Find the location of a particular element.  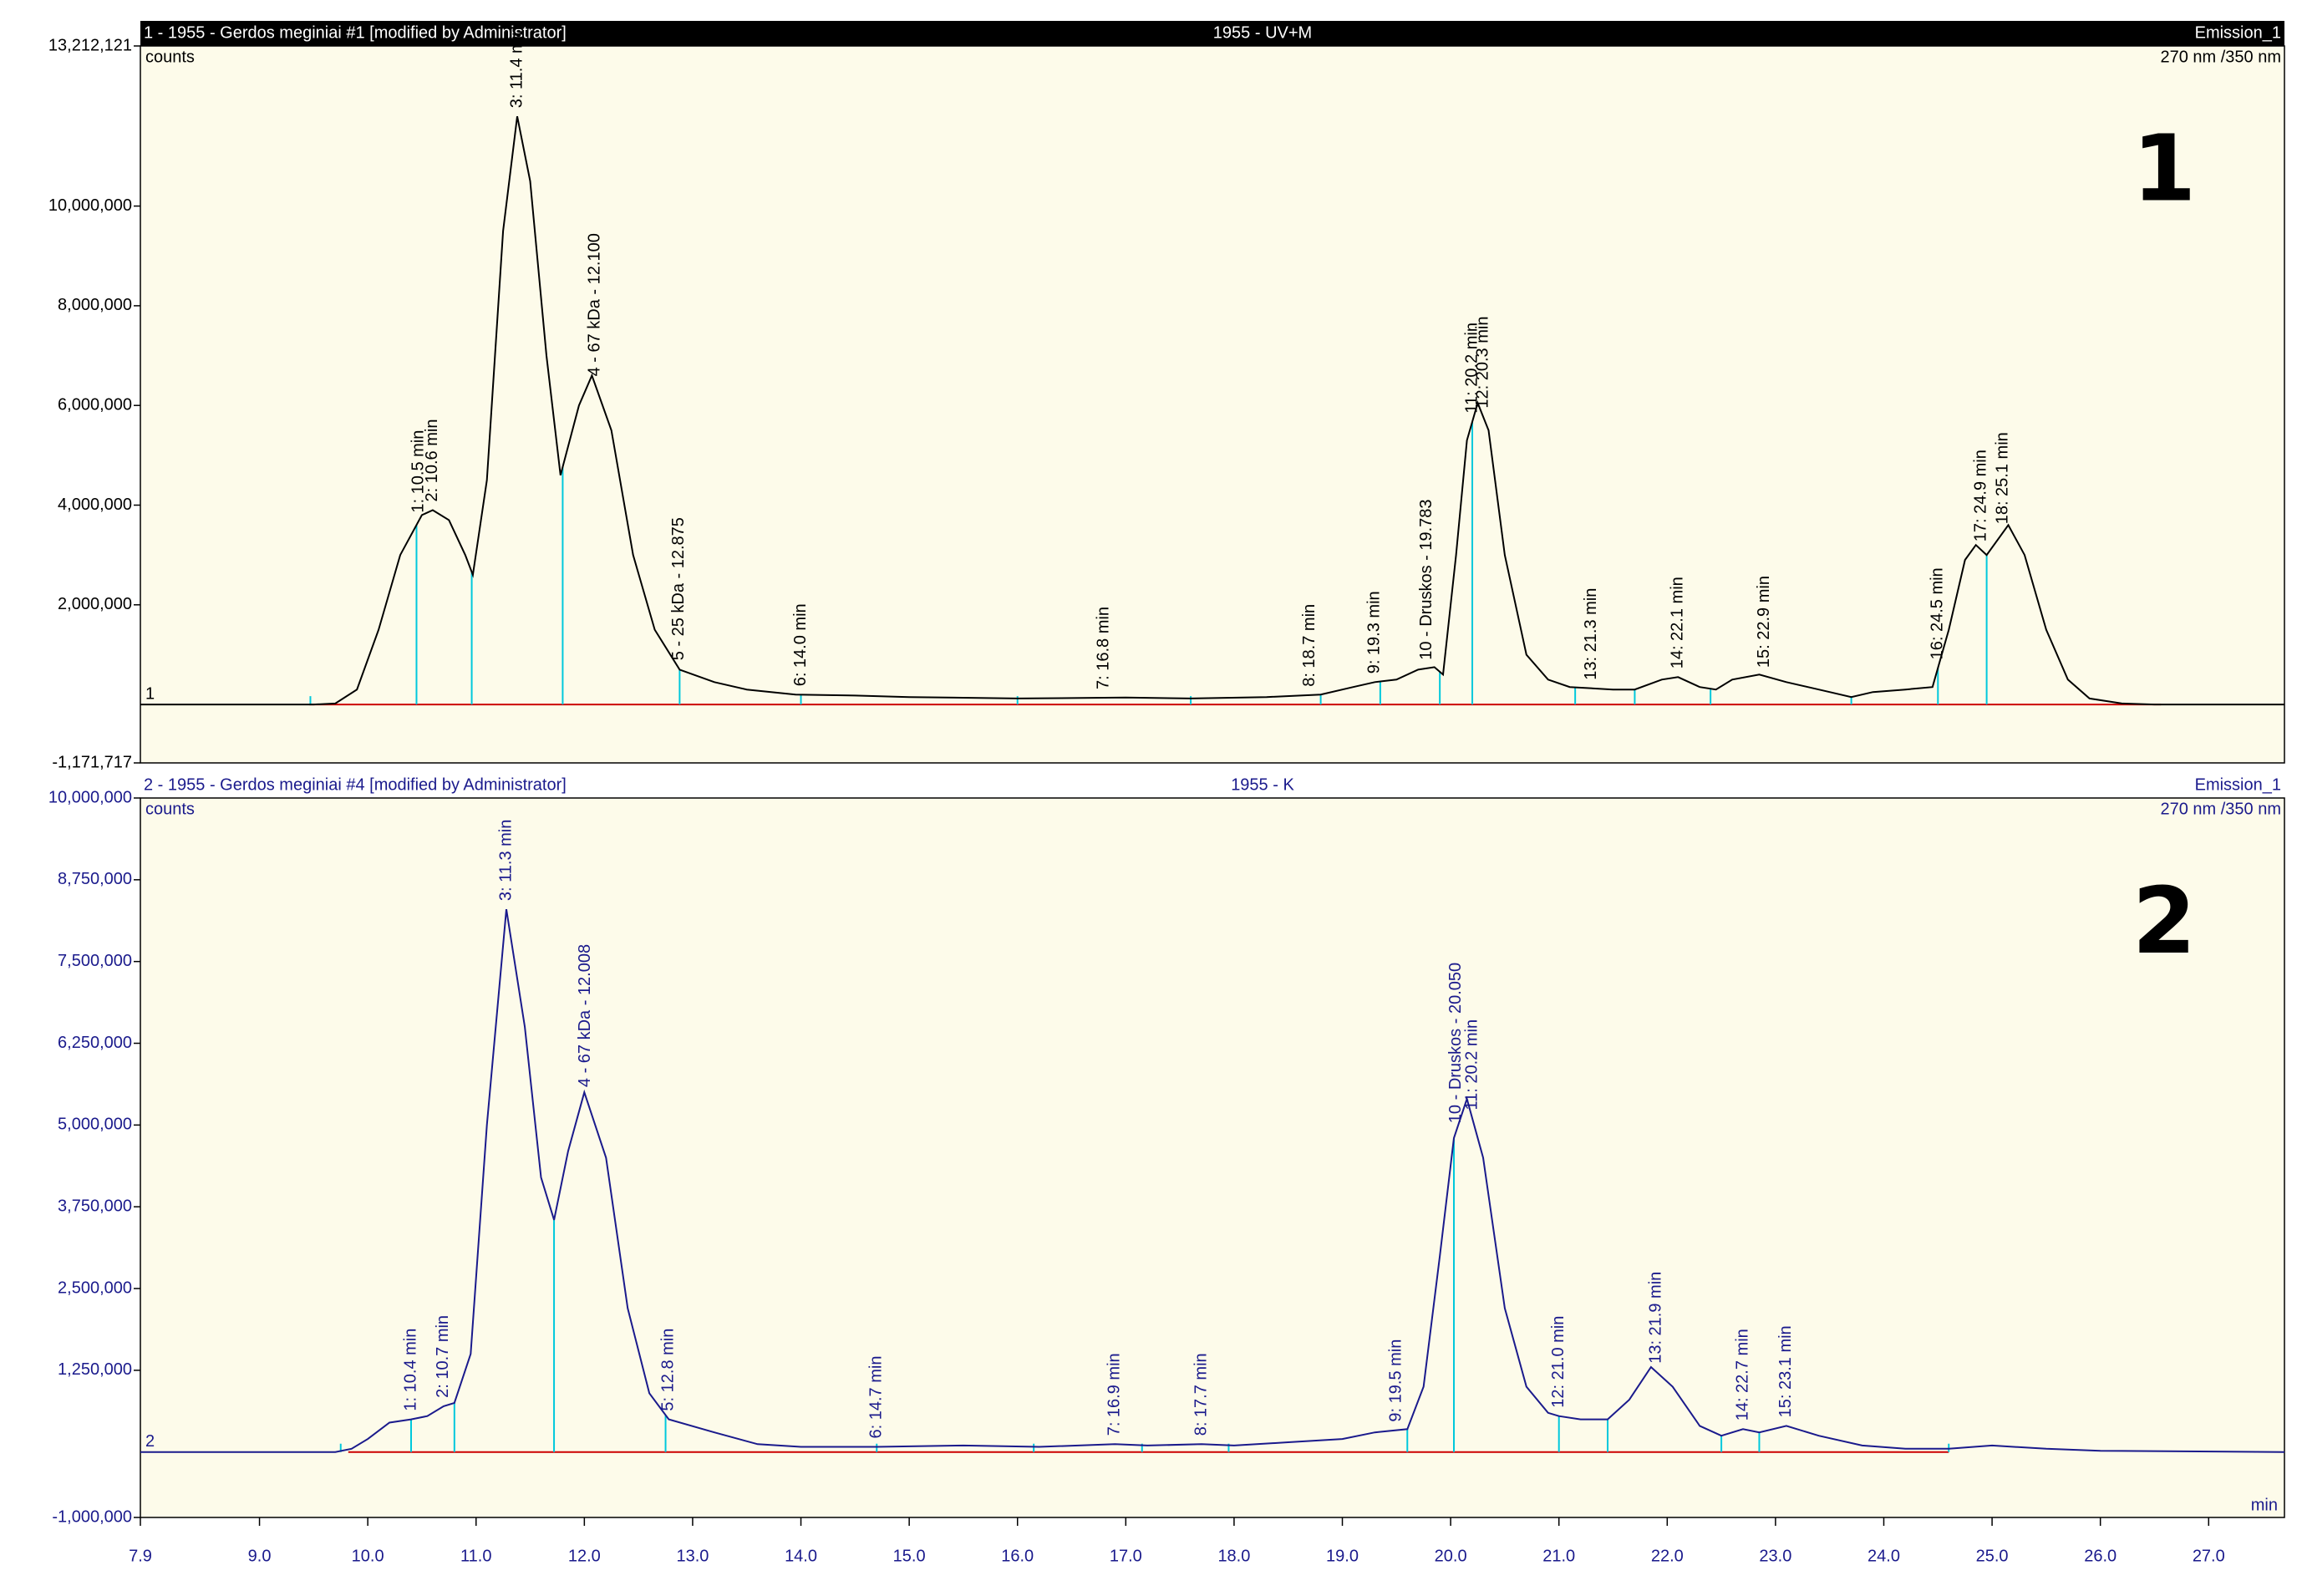

peak-label: 10 - Druskos - 19.783 is located at coordinates (1426, 579).